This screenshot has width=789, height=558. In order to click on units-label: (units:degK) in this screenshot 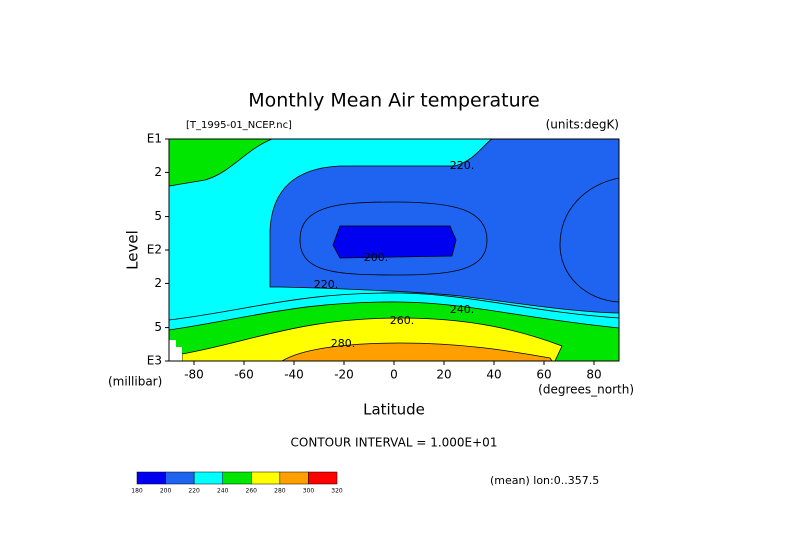, I will do `click(582, 125)`.